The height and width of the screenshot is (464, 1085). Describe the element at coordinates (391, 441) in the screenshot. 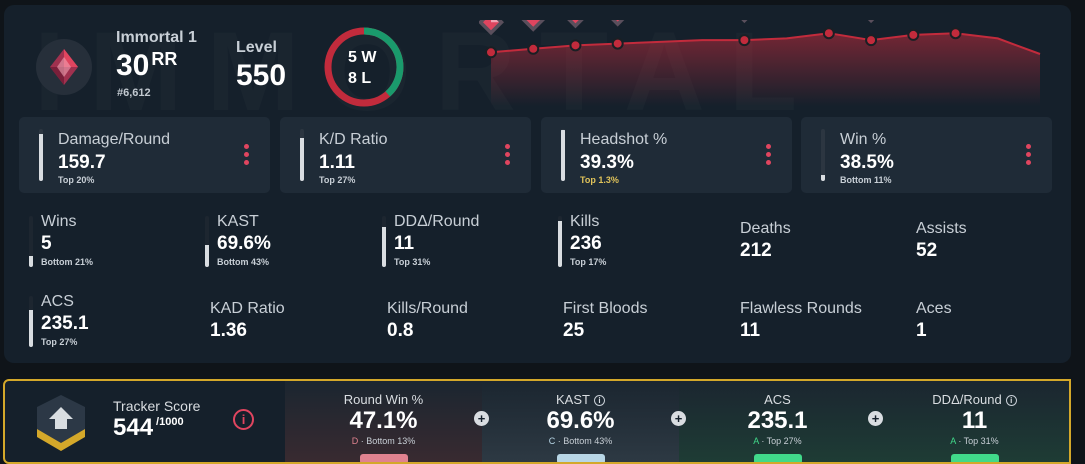

I see `segment-percentile: Bottom 13%` at that location.